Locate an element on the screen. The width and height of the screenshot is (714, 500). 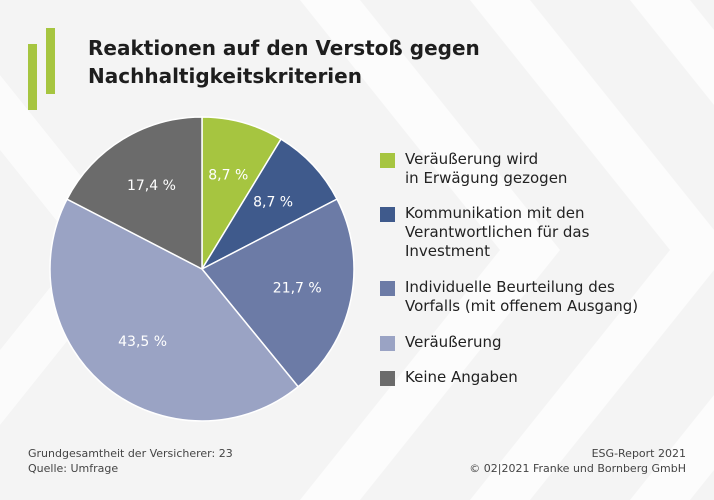
legend-label-line: Individuelle Beurteilung des is located at coordinates (510, 287).